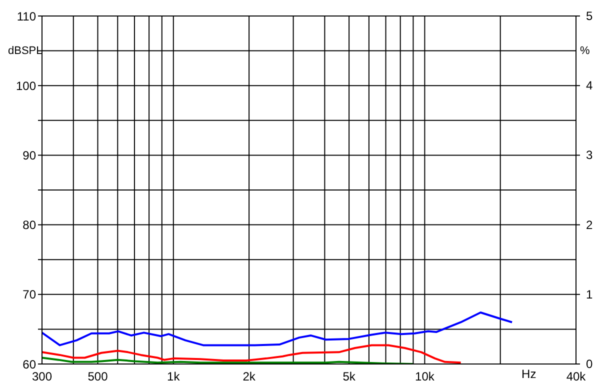 The image size is (602, 389). I want to click on y-tick-label: 90, so click(29, 155).